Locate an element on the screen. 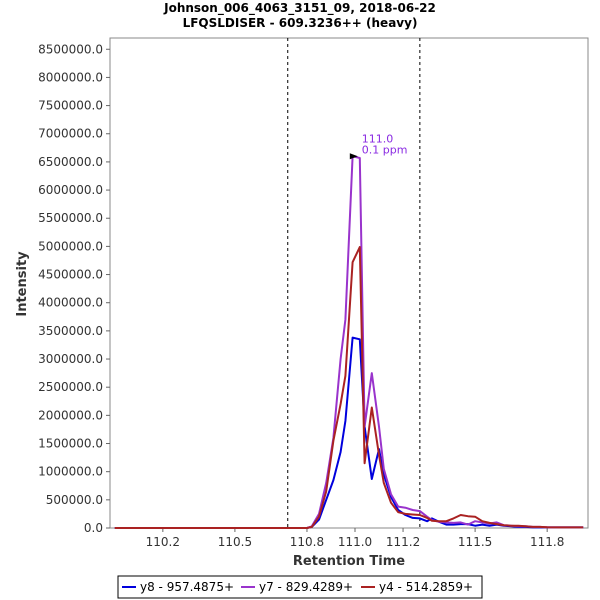  y-tick-label: 0.0 is located at coordinates (93, 528).